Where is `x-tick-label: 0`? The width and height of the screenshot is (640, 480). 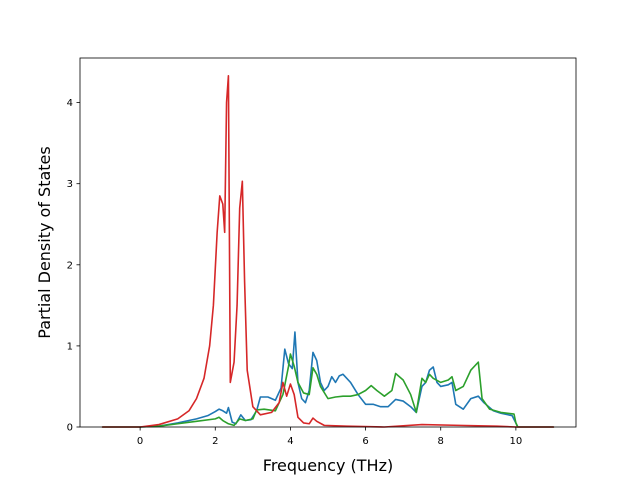
x-tick-label: 0 is located at coordinates (140, 441).